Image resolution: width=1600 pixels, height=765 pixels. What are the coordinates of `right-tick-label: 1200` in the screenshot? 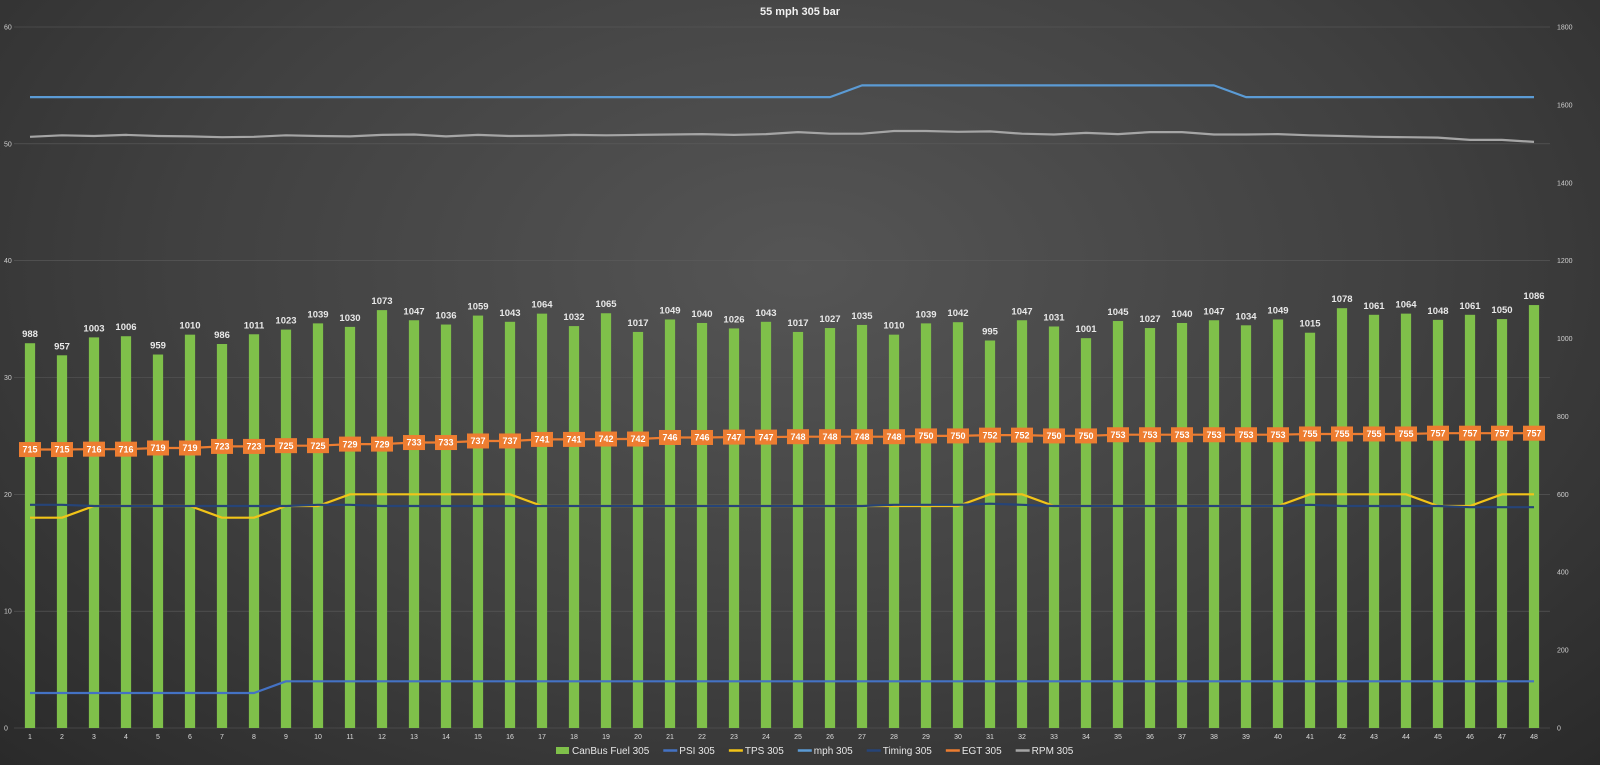 It's located at (1565, 261).